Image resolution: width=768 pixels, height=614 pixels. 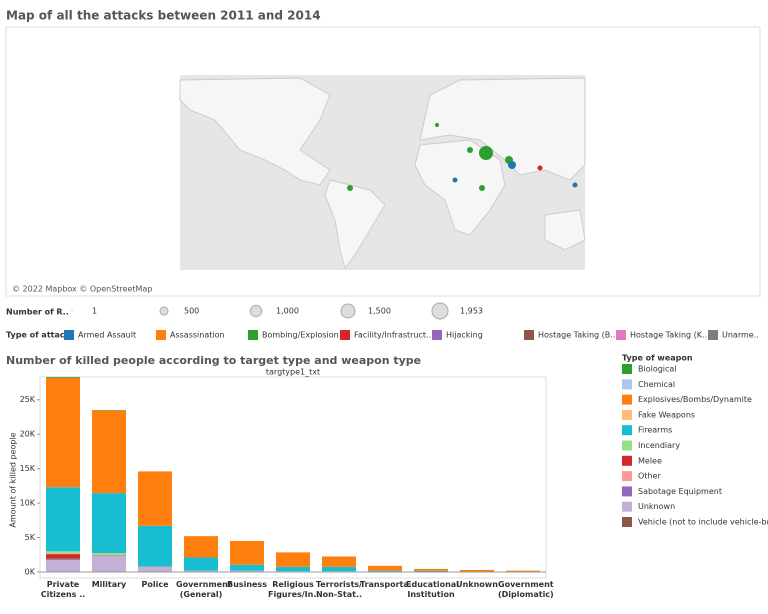 What do you see at coordinates (576, 335) in the screenshot?
I see `attack-legend-label: Hostage Taking (B..` at bounding box center [576, 335].